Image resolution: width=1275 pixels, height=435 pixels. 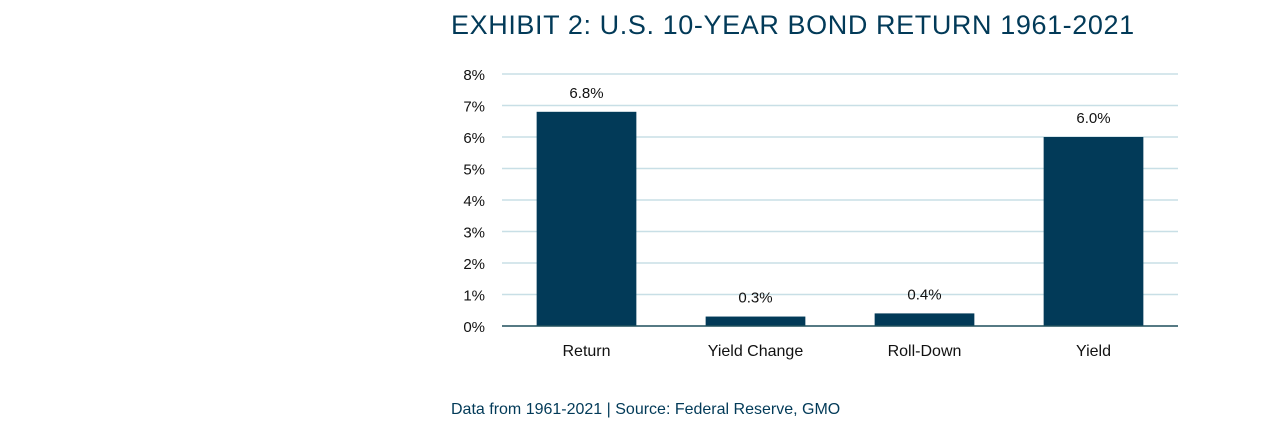 I want to click on y-tick-label: 6%, so click(x=474, y=138).